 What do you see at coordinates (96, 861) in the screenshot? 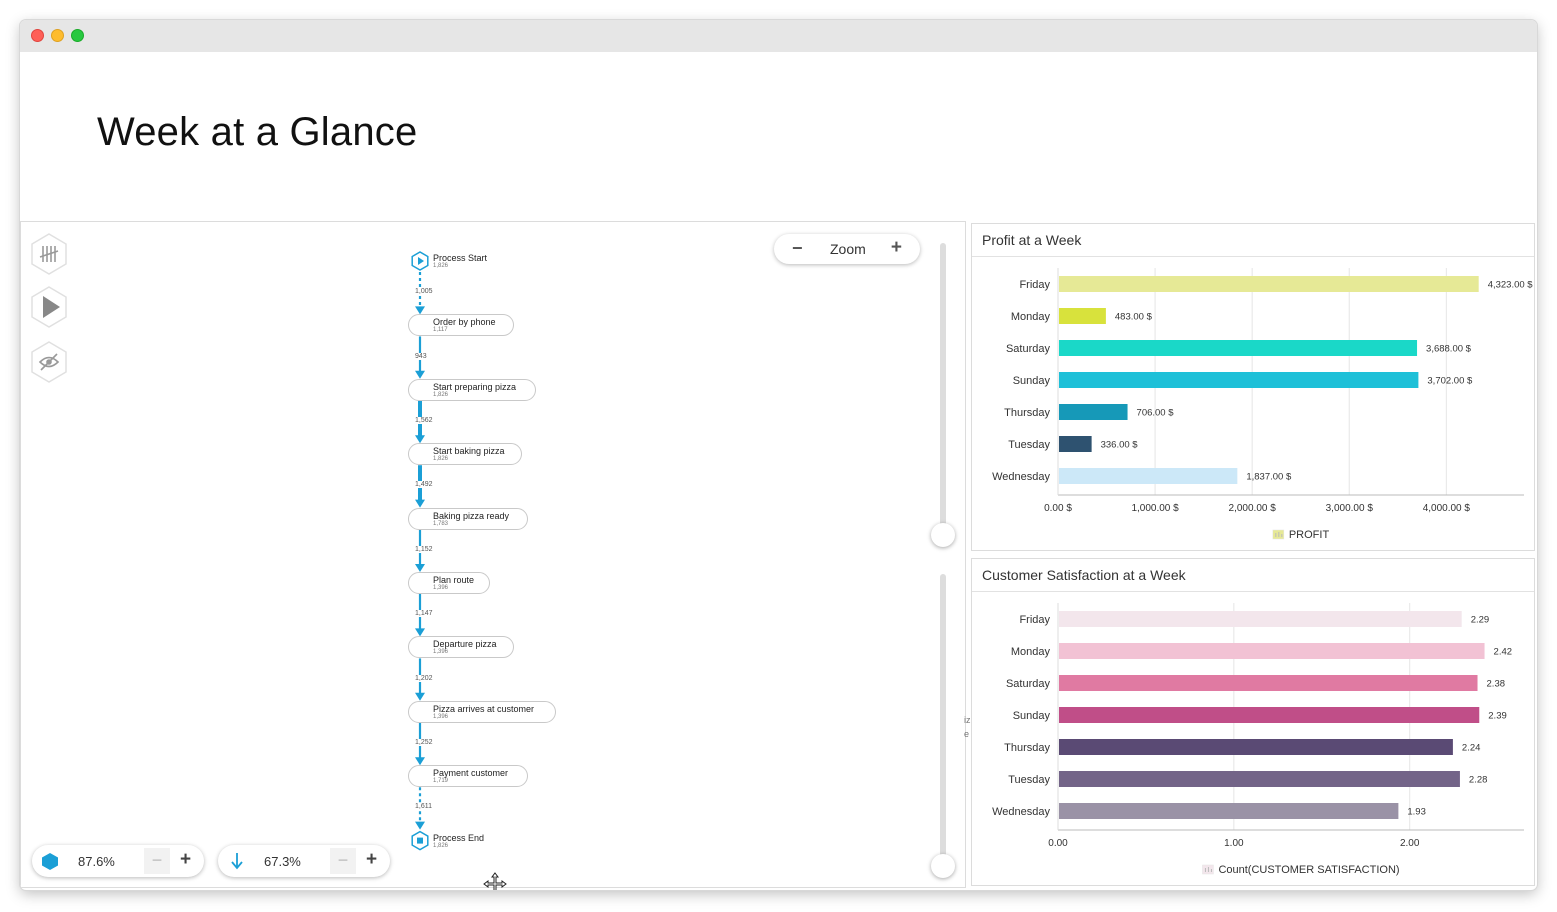
I see `activities-percentage-value: 87.6%` at bounding box center [96, 861].